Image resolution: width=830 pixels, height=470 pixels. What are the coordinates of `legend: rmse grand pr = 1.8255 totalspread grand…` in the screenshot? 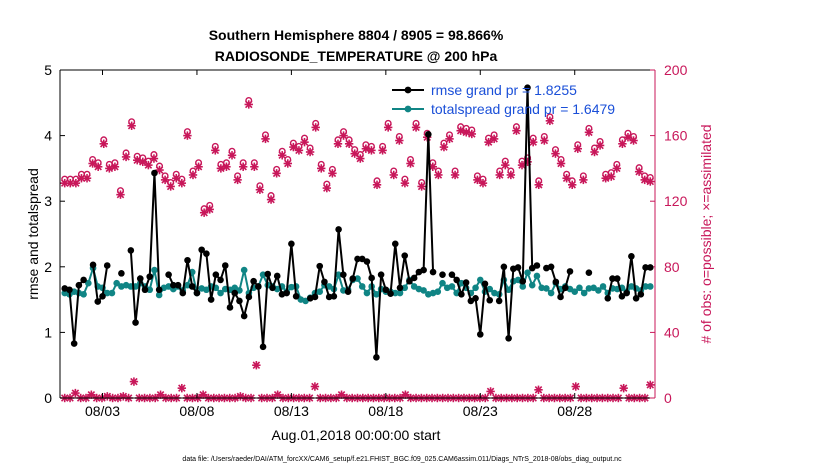 It's located at (503, 99).